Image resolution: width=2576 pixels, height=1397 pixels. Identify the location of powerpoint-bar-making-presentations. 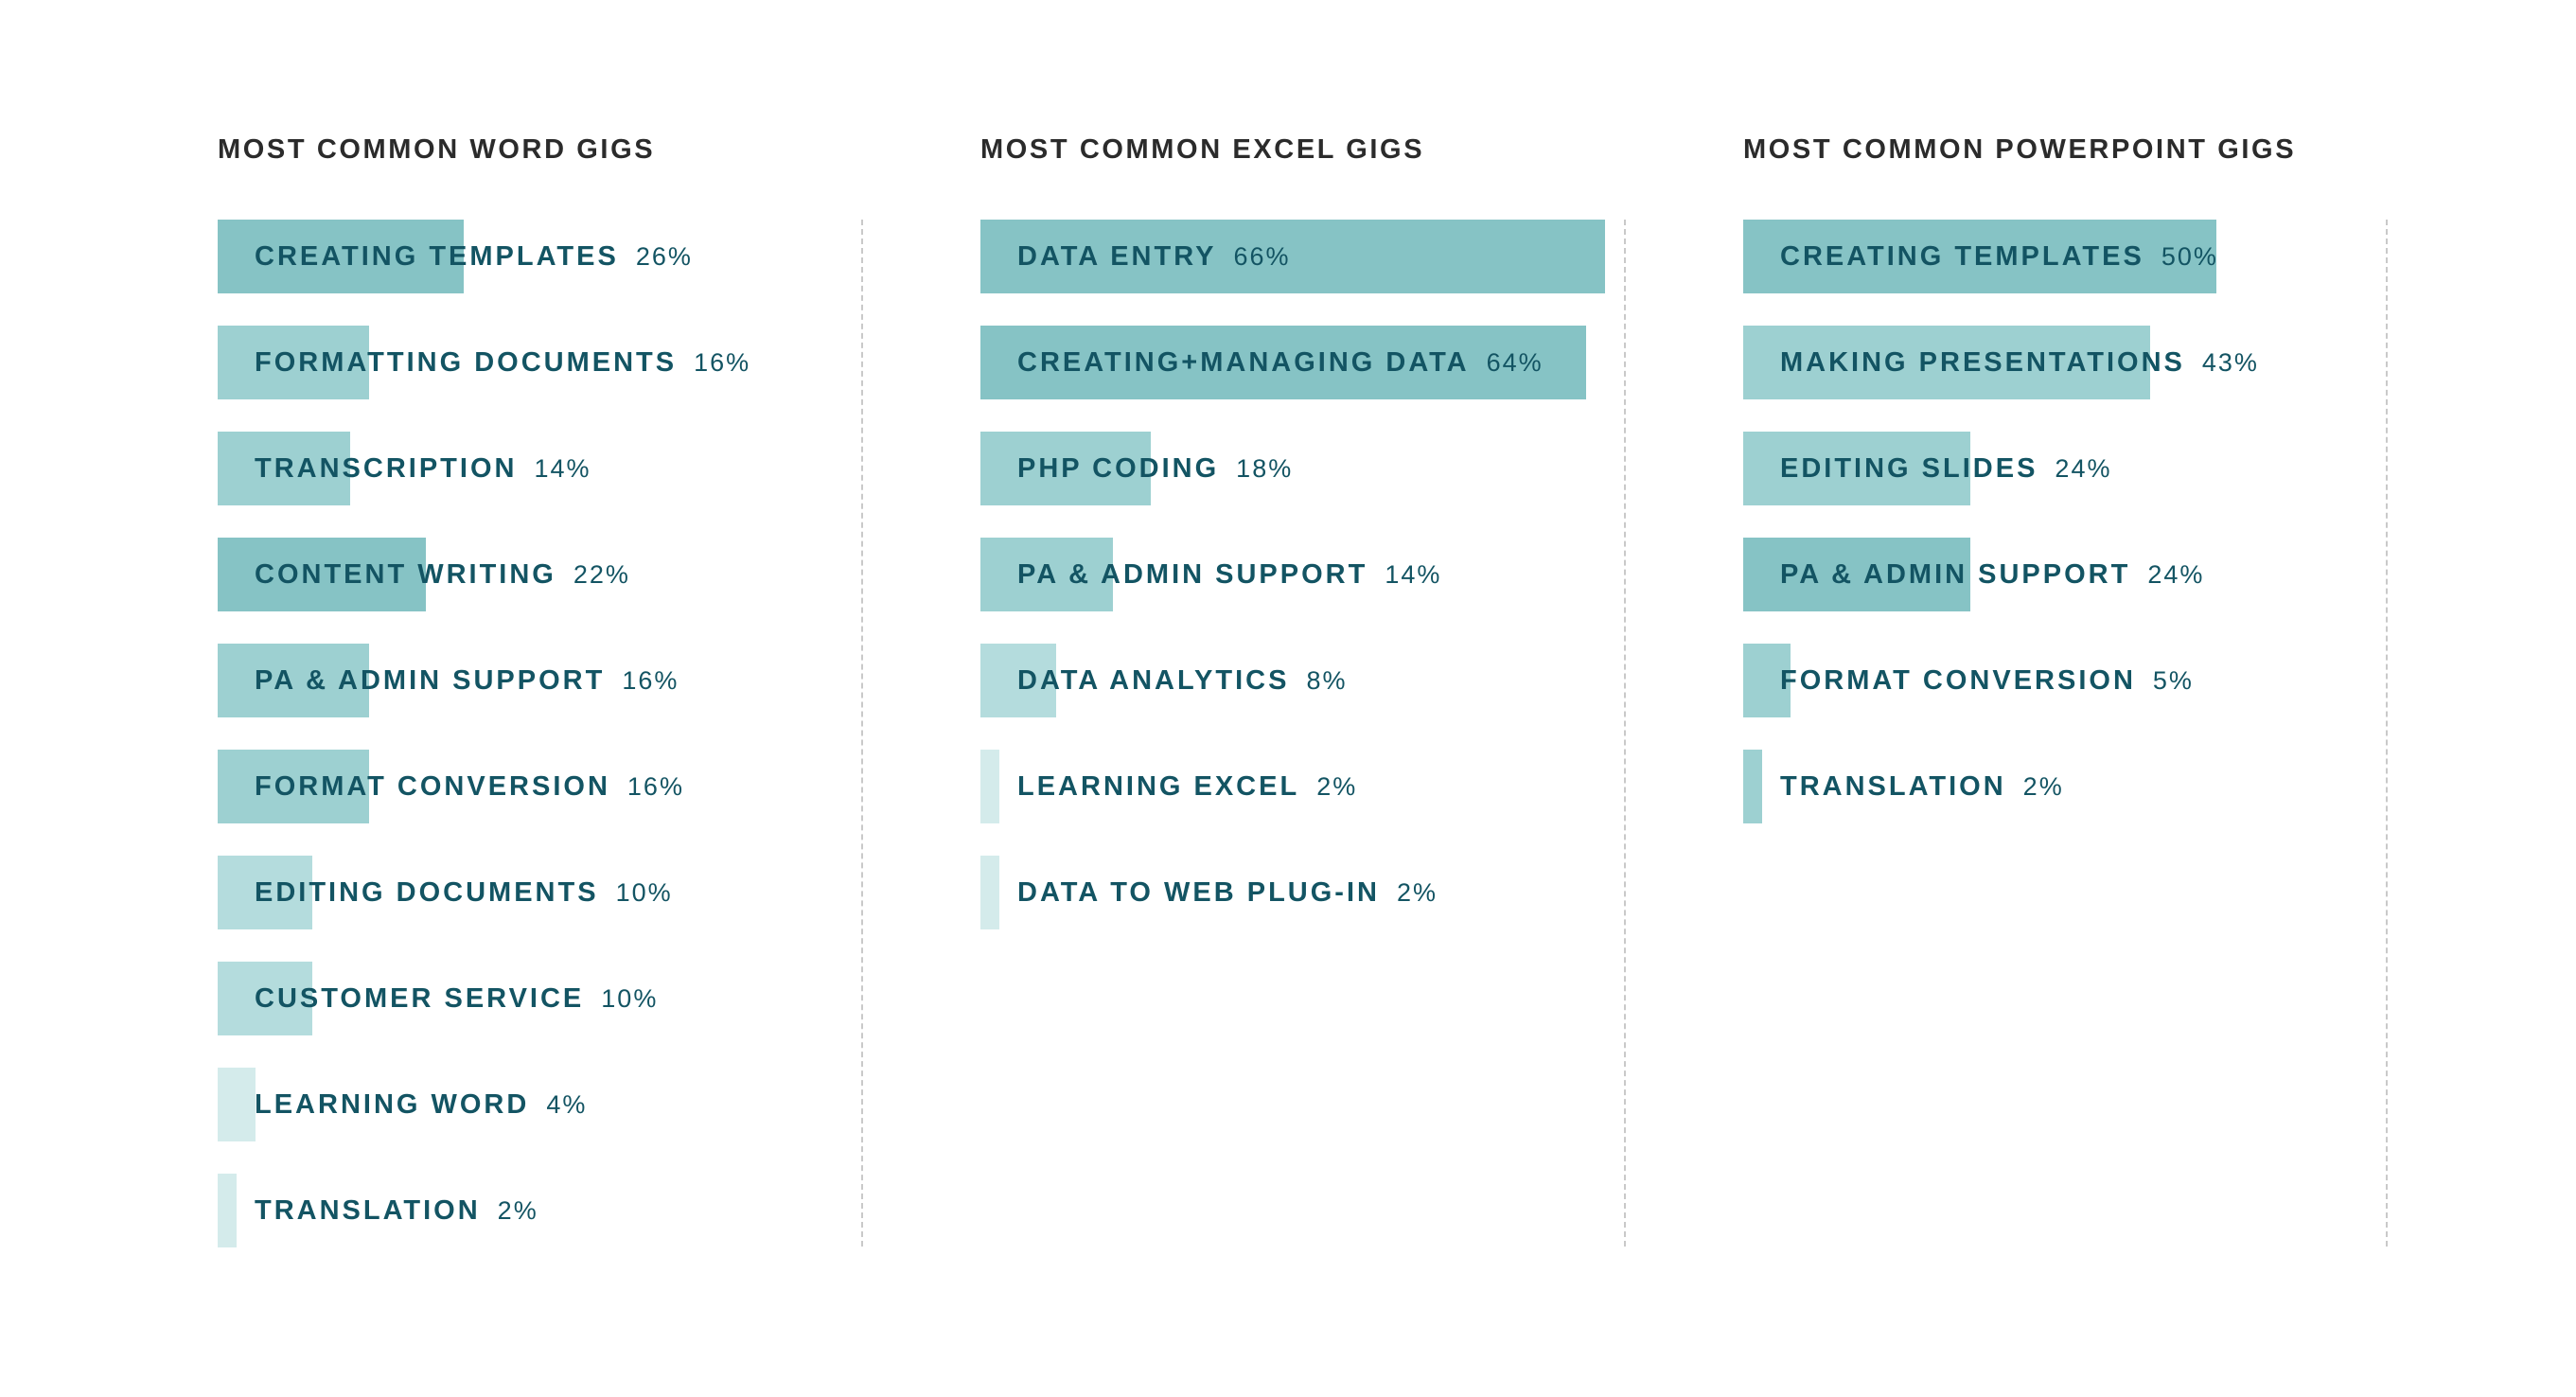
(1946, 362).